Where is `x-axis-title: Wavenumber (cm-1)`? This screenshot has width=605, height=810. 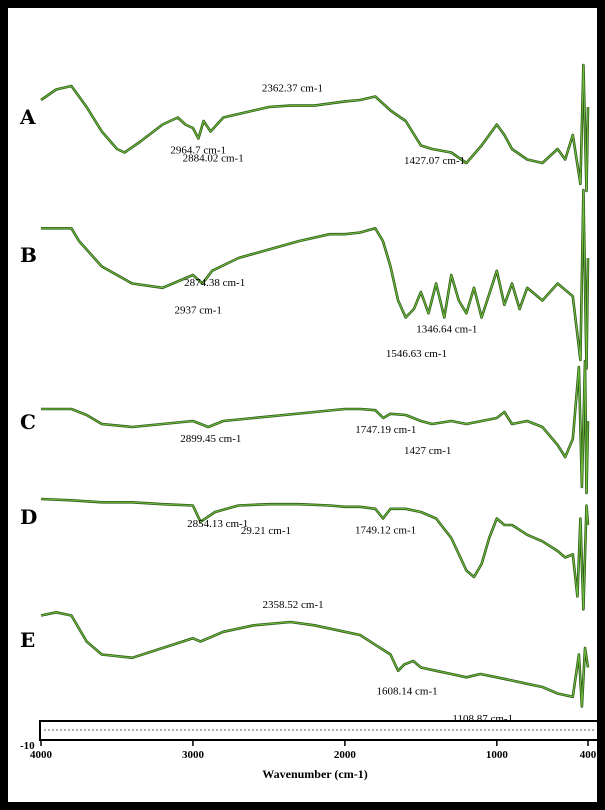 x-axis-title: Wavenumber (cm-1) is located at coordinates (314, 774).